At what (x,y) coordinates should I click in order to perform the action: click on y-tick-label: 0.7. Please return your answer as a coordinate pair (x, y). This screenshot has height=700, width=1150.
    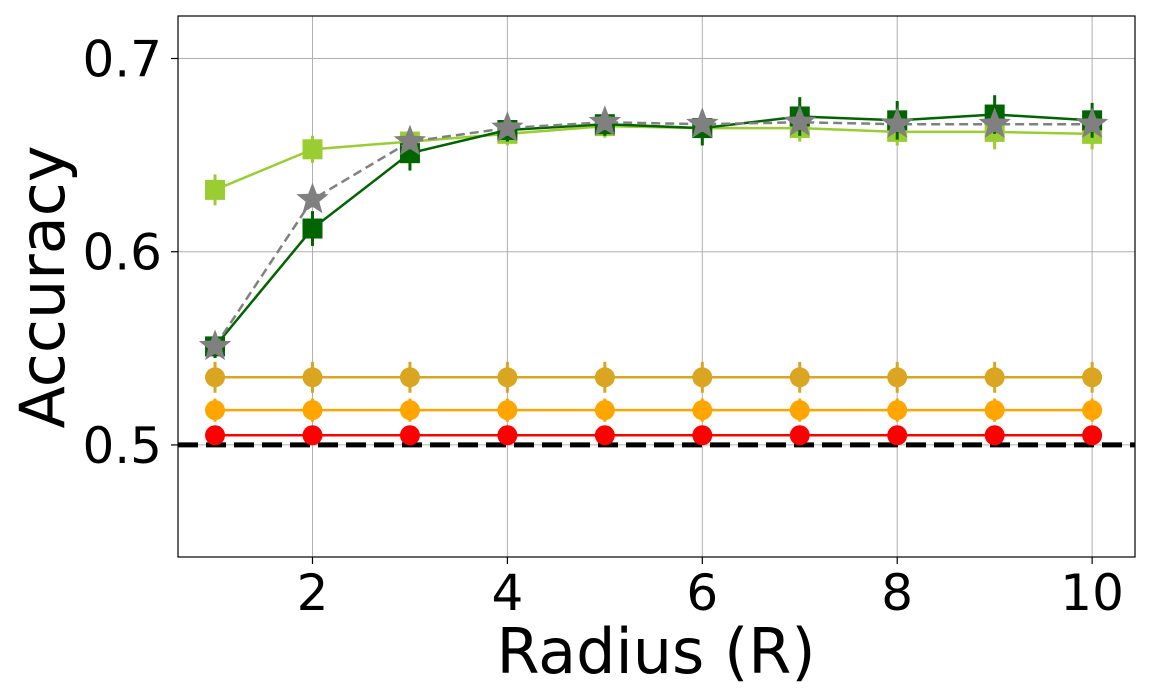
    Looking at the image, I should click on (122, 60).